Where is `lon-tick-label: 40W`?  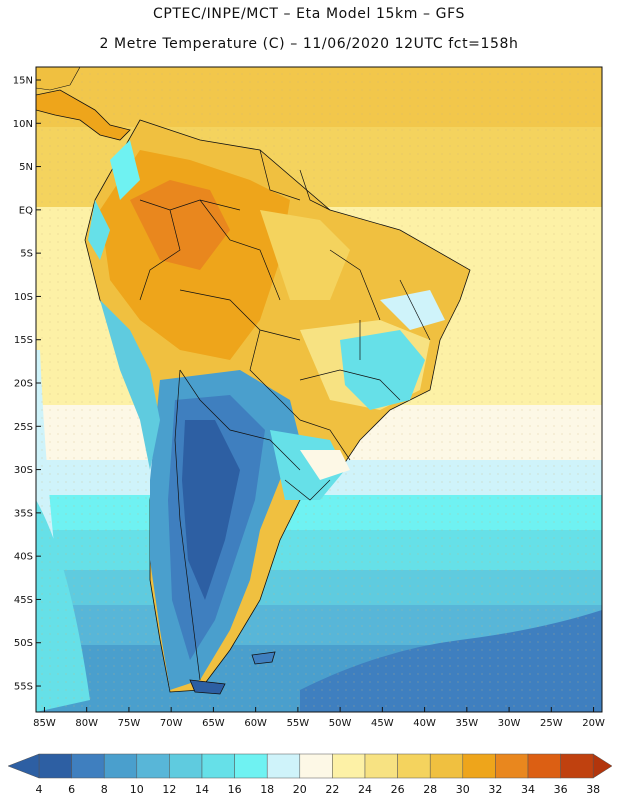
lon-tick-label: 40W is located at coordinates (424, 723).